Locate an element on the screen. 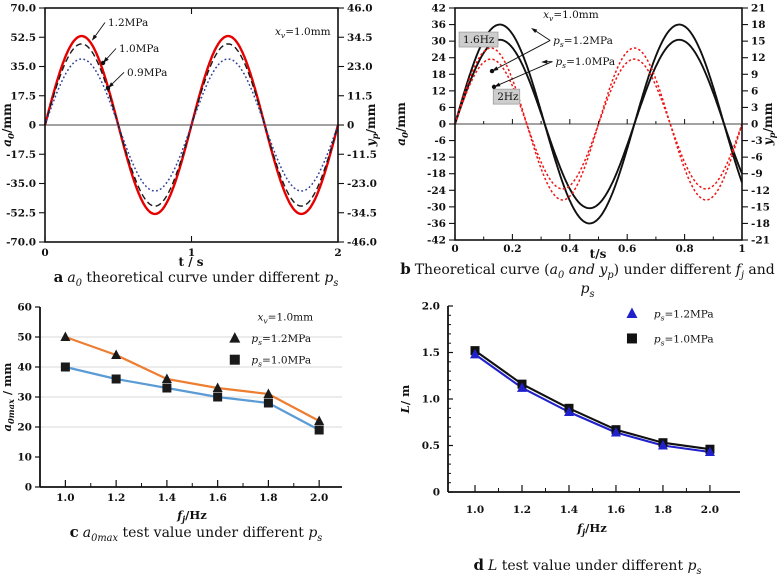 Image resolution: width=783 pixels, height=586 pixels. legend-label: ps​=1.2MPa is located at coordinates (684, 316).